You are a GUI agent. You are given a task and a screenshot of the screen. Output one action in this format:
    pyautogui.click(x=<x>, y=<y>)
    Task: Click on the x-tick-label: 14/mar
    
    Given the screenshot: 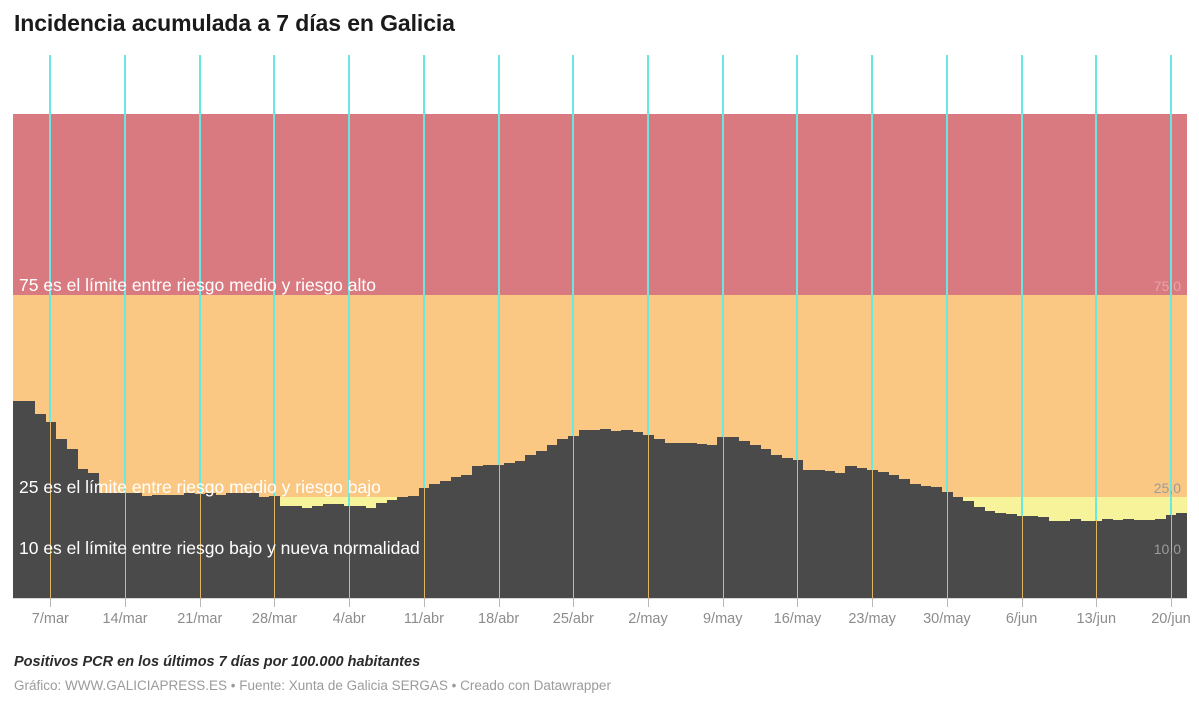 What is the action you would take?
    pyautogui.click(x=125, y=619)
    